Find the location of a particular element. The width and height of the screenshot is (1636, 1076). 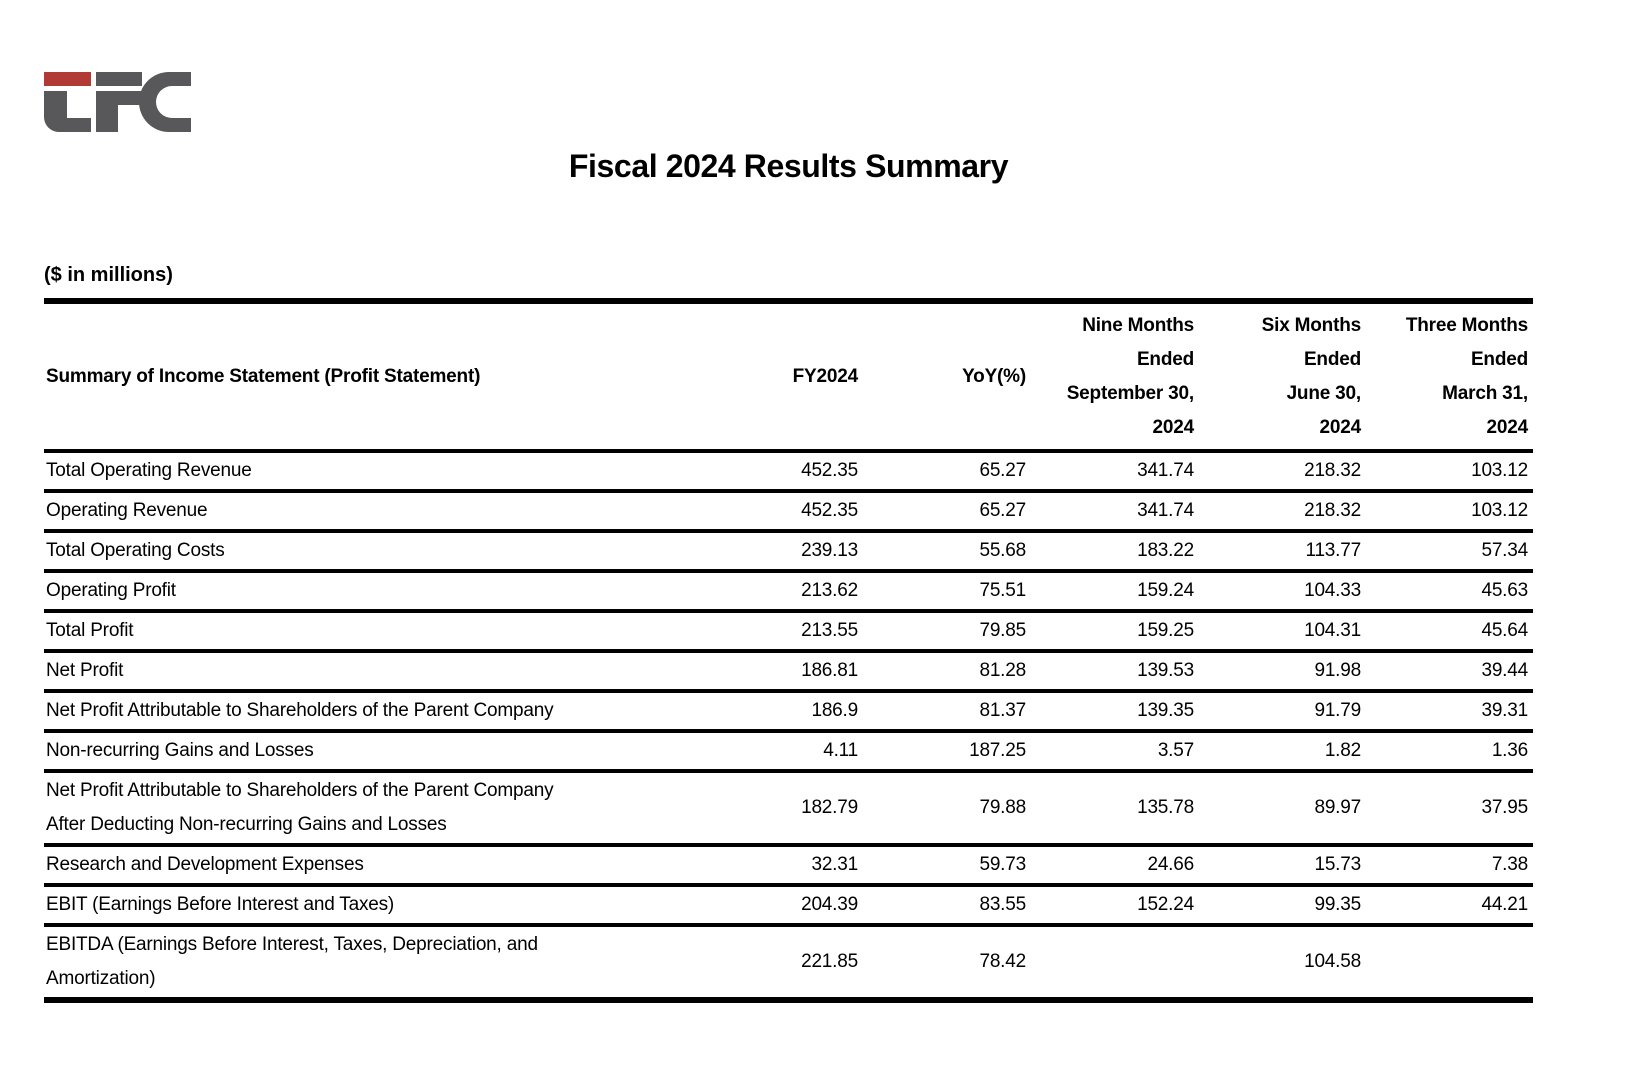

col-header-three-months: Three Months Ended March 31, 2024 is located at coordinates (1466, 376).